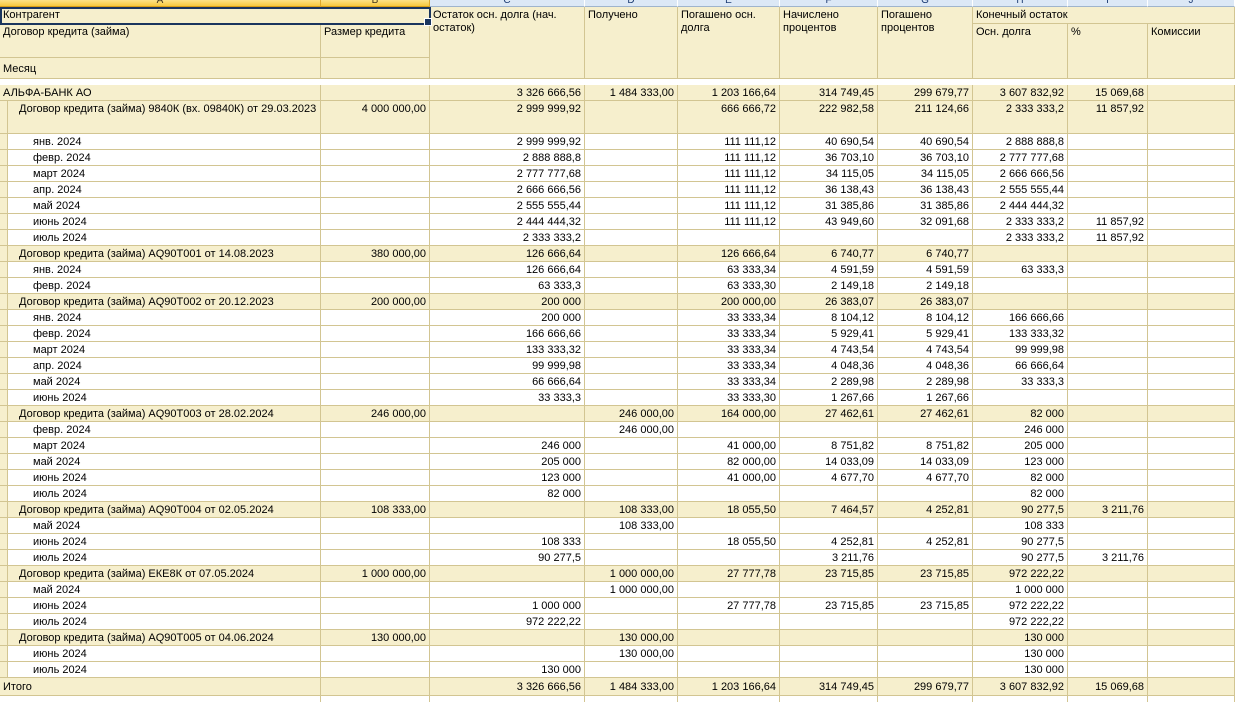 This screenshot has height=702, width=1235. I want to click on column-letter-E: E, so click(729, 3).